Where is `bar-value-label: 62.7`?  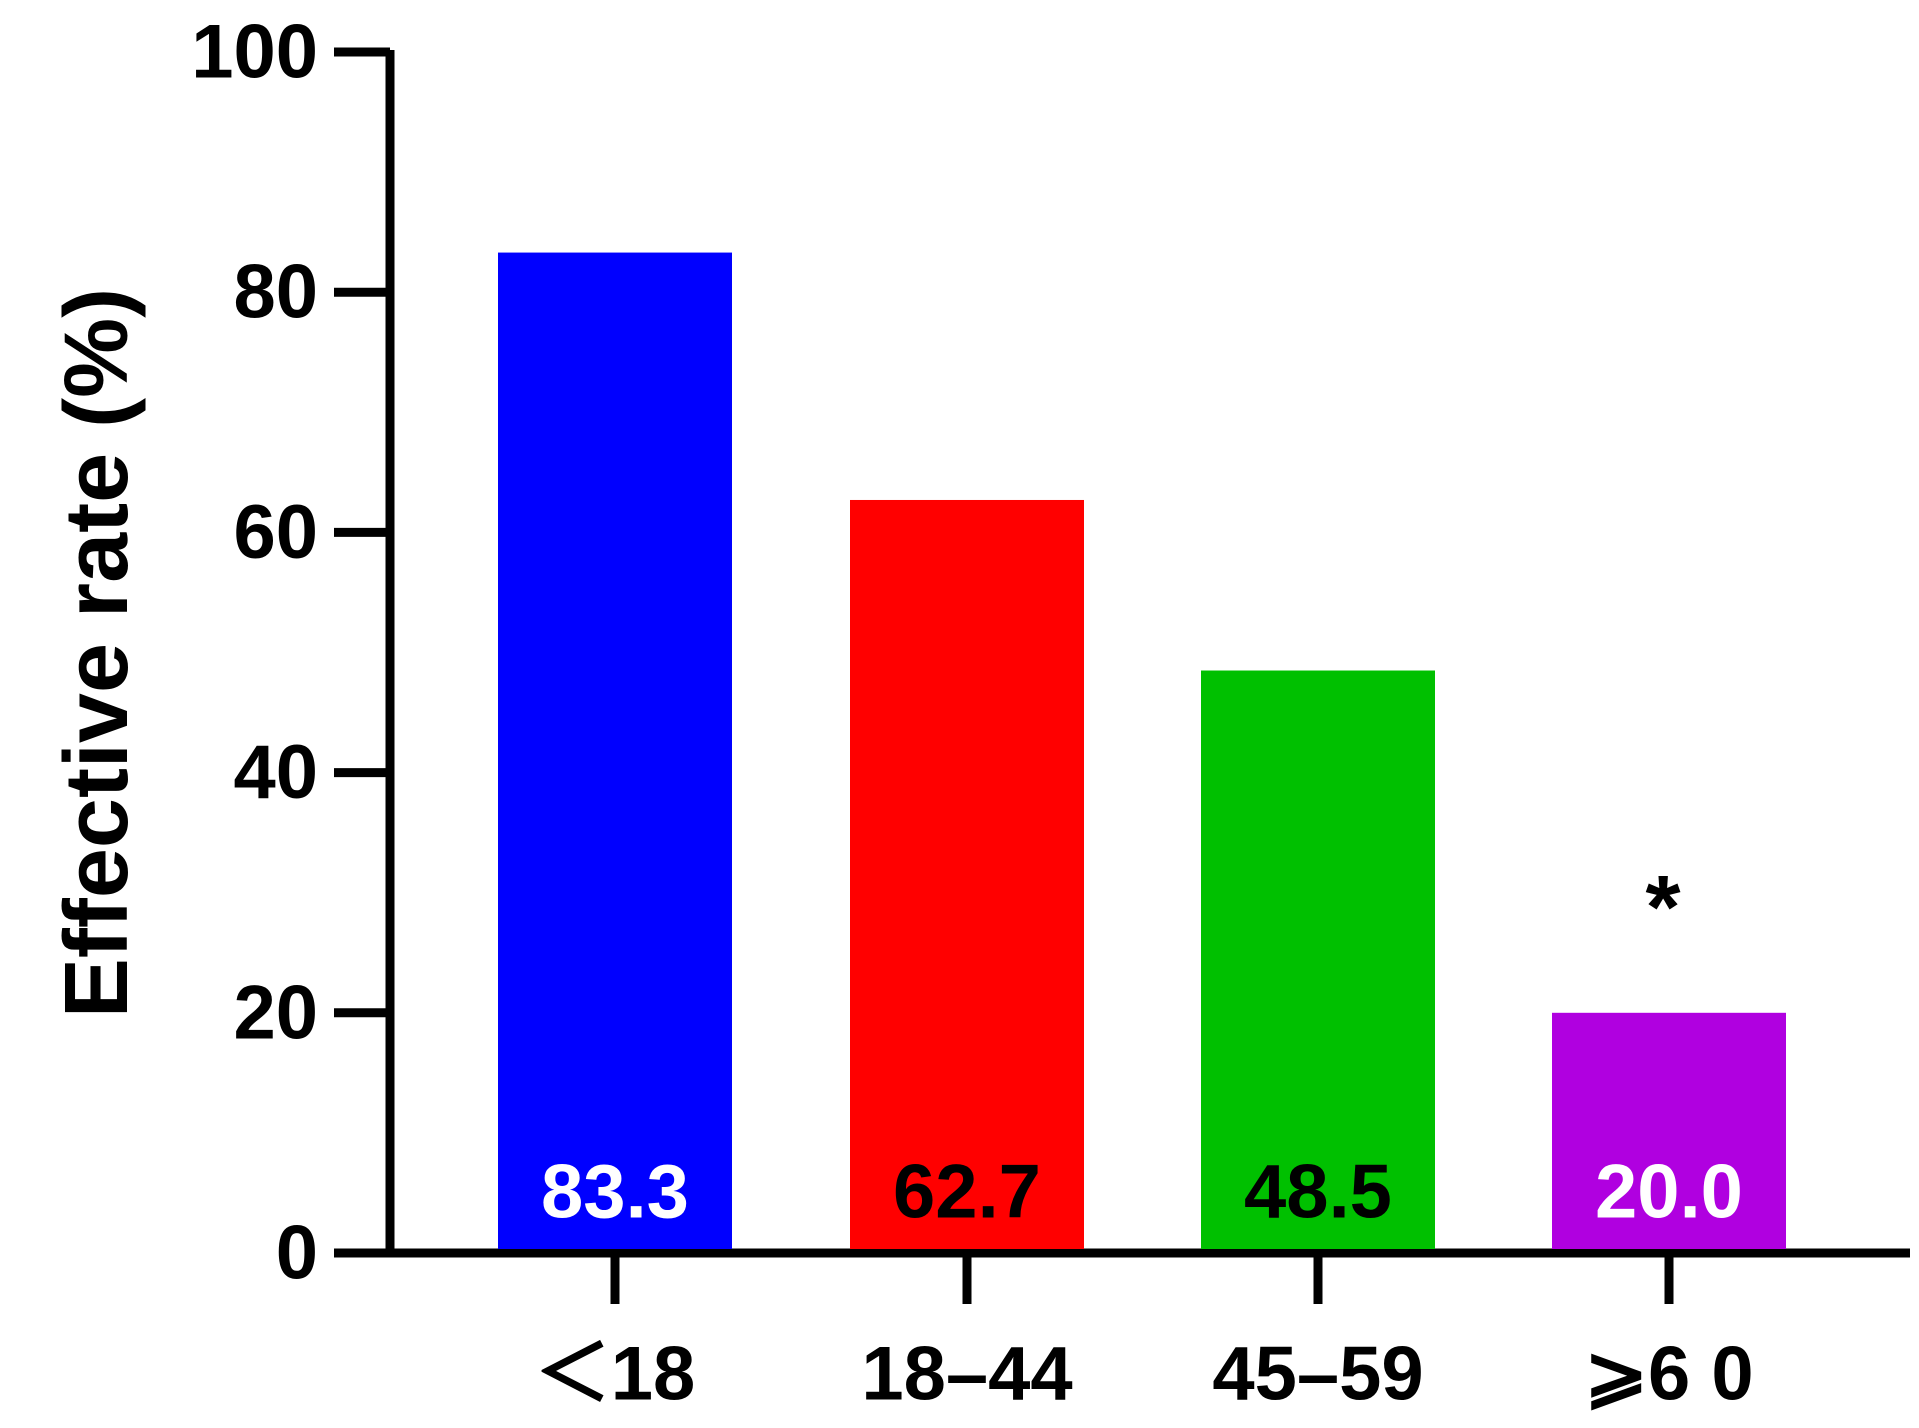
bar-value-label: 62.7 is located at coordinates (967, 1192).